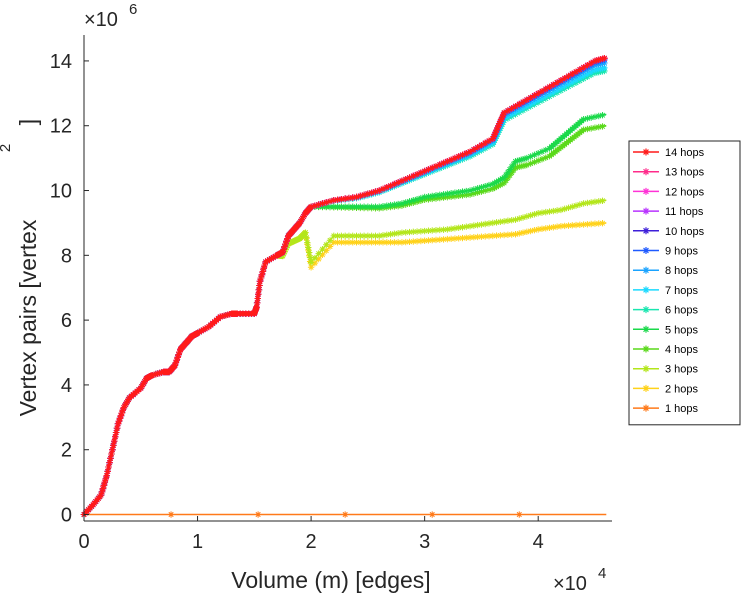 Image resolution: width=749 pixels, height=600 pixels. I want to click on legend-entry-label: 11 hops, so click(684, 212).